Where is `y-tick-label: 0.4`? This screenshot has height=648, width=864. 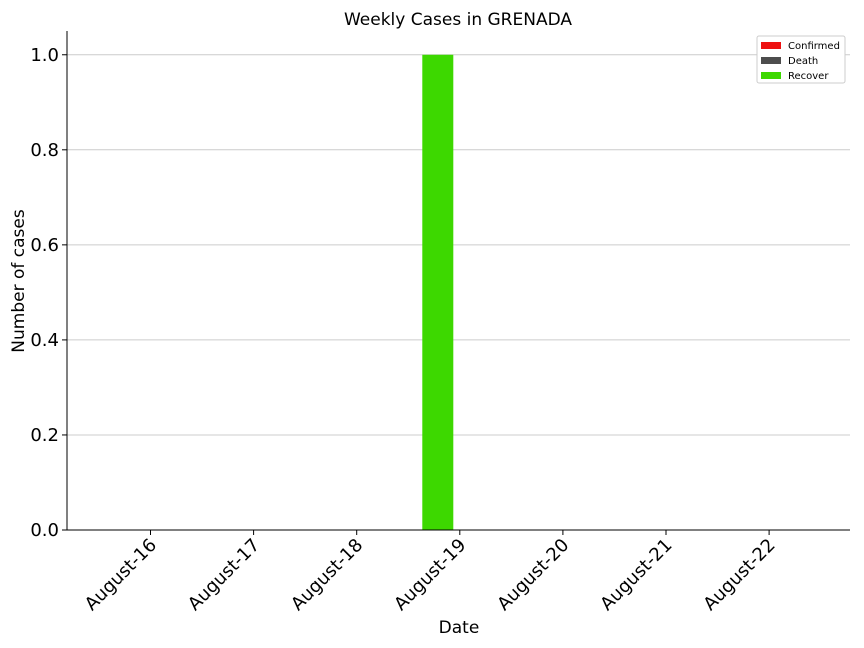 y-tick-label: 0.4 is located at coordinates (44, 340).